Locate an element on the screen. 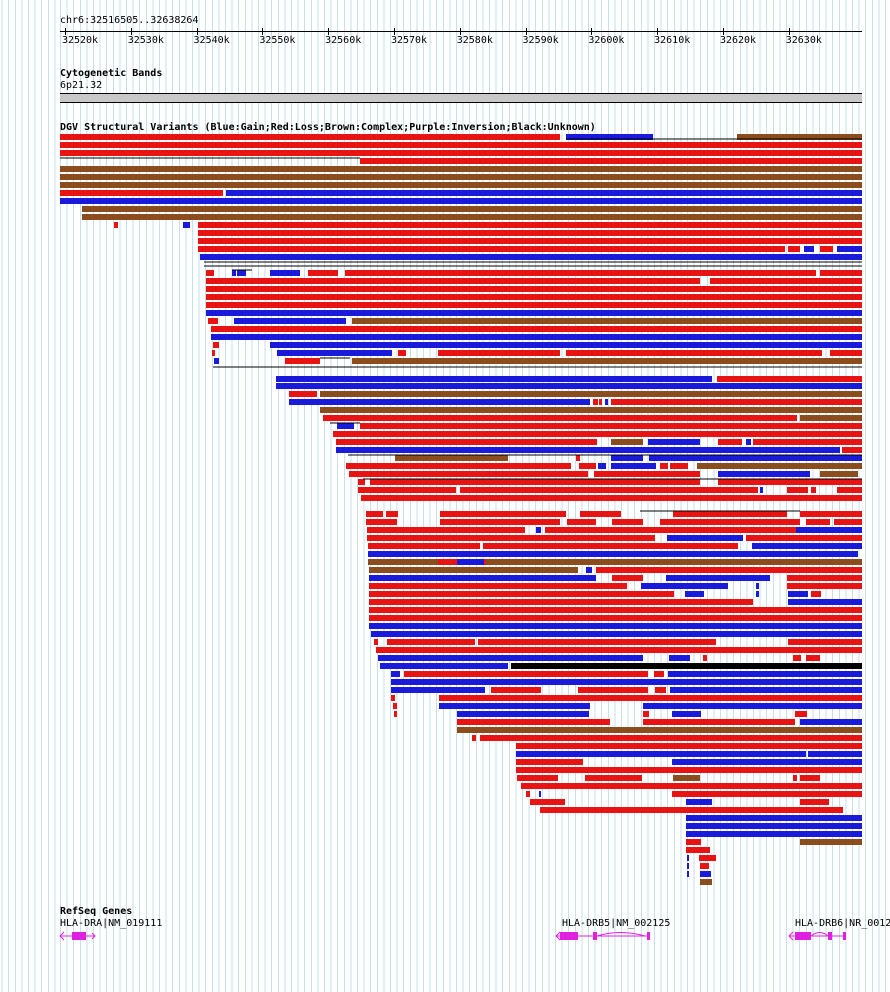 This screenshot has width=890, height=992. cytoband-ideogram is located at coordinates (461, 98).